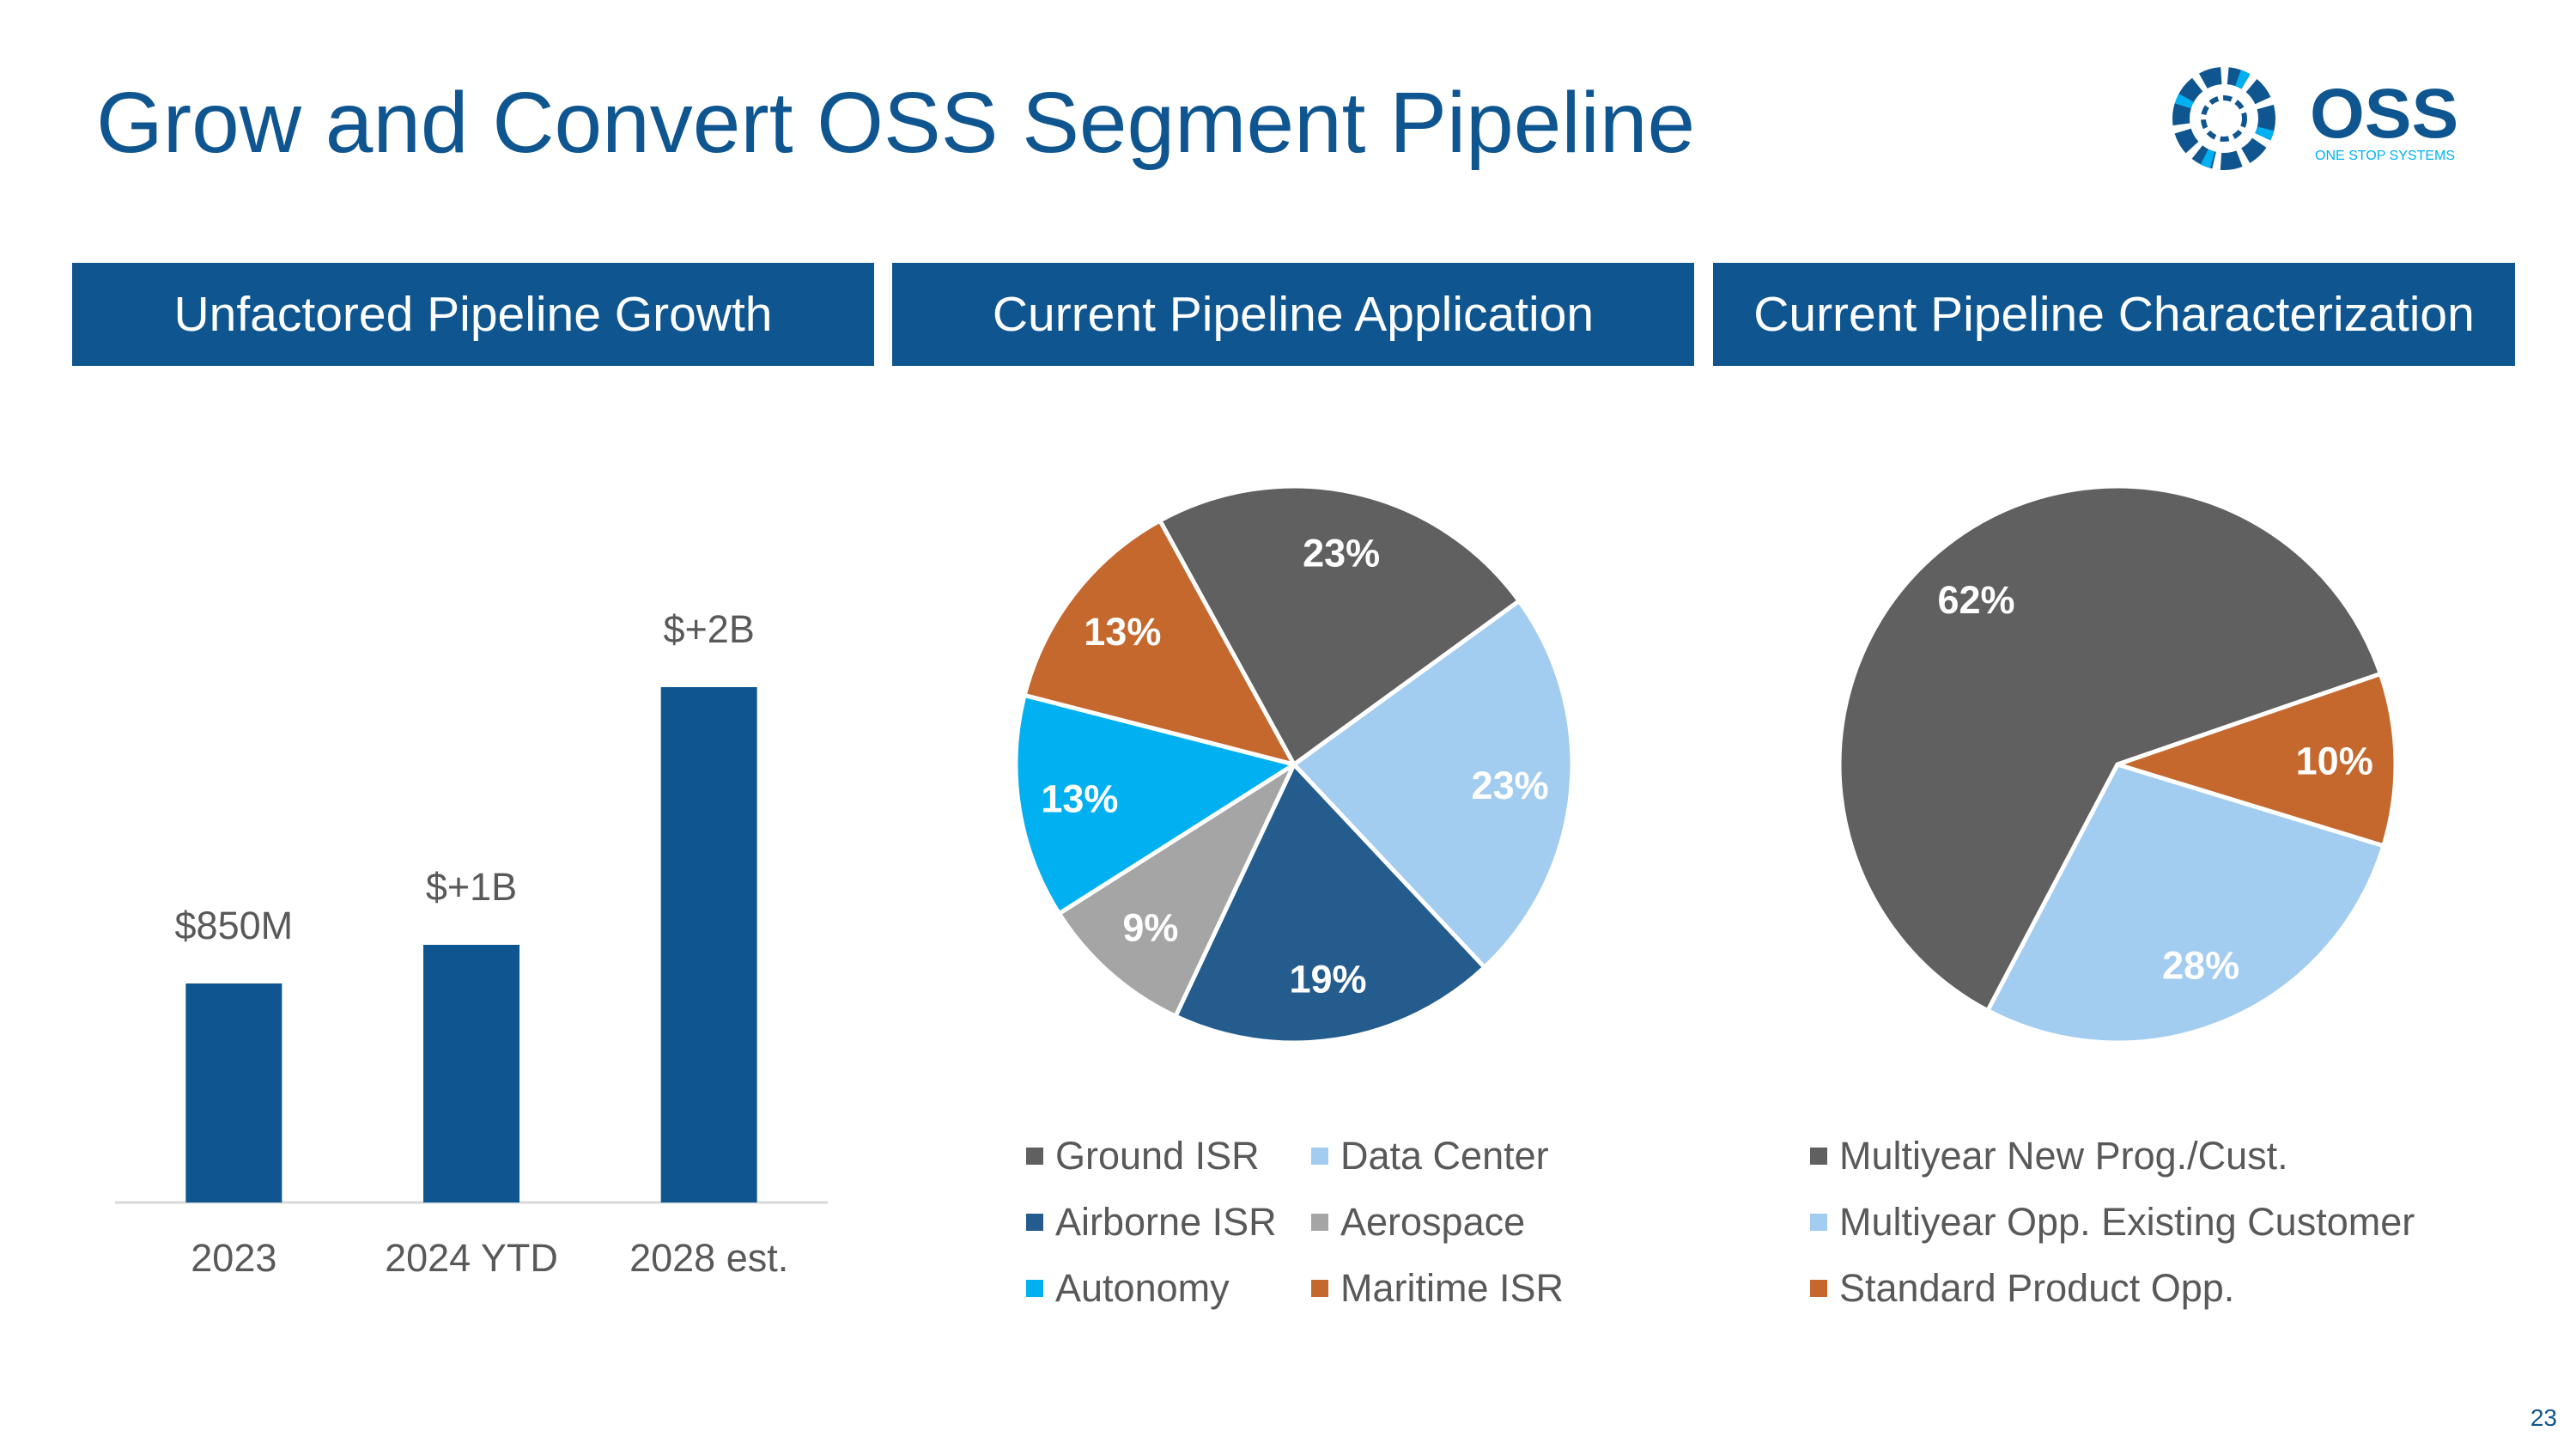  What do you see at coordinates (2257, 760) in the screenshot?
I see `pie-slice-standard-product-opp` at bounding box center [2257, 760].